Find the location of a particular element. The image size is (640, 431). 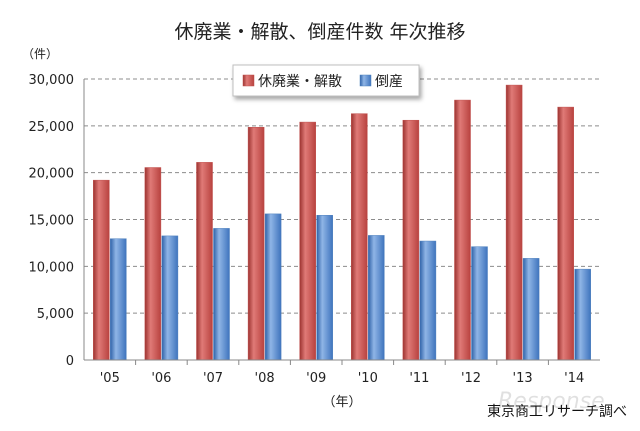

y-axis-label: （件） is located at coordinates (40, 54).